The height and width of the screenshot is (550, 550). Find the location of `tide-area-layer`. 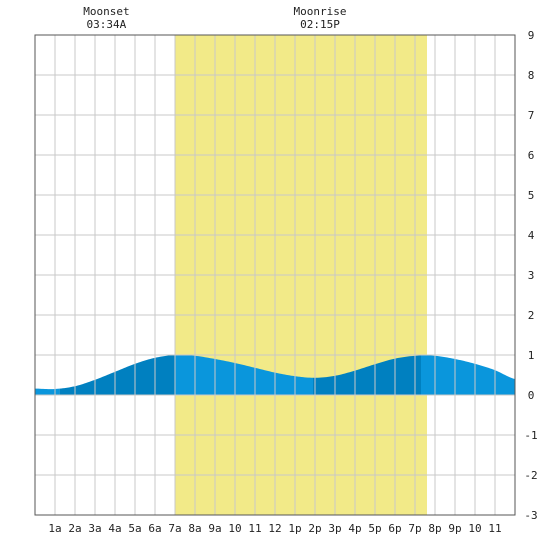

tide-area-layer is located at coordinates (275, 374).